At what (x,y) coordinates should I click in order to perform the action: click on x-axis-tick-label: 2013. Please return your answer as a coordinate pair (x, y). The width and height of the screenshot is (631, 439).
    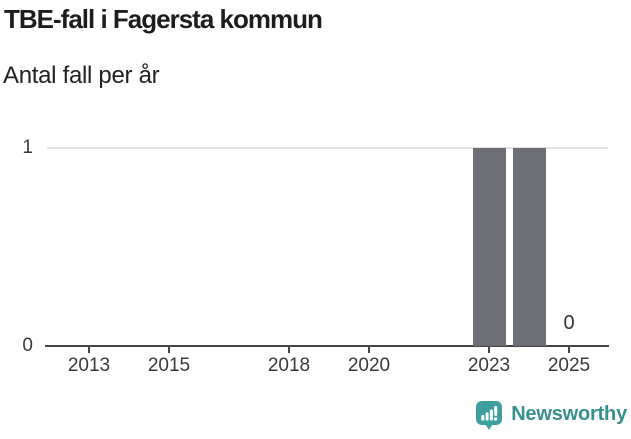
    Looking at the image, I should click on (89, 365).